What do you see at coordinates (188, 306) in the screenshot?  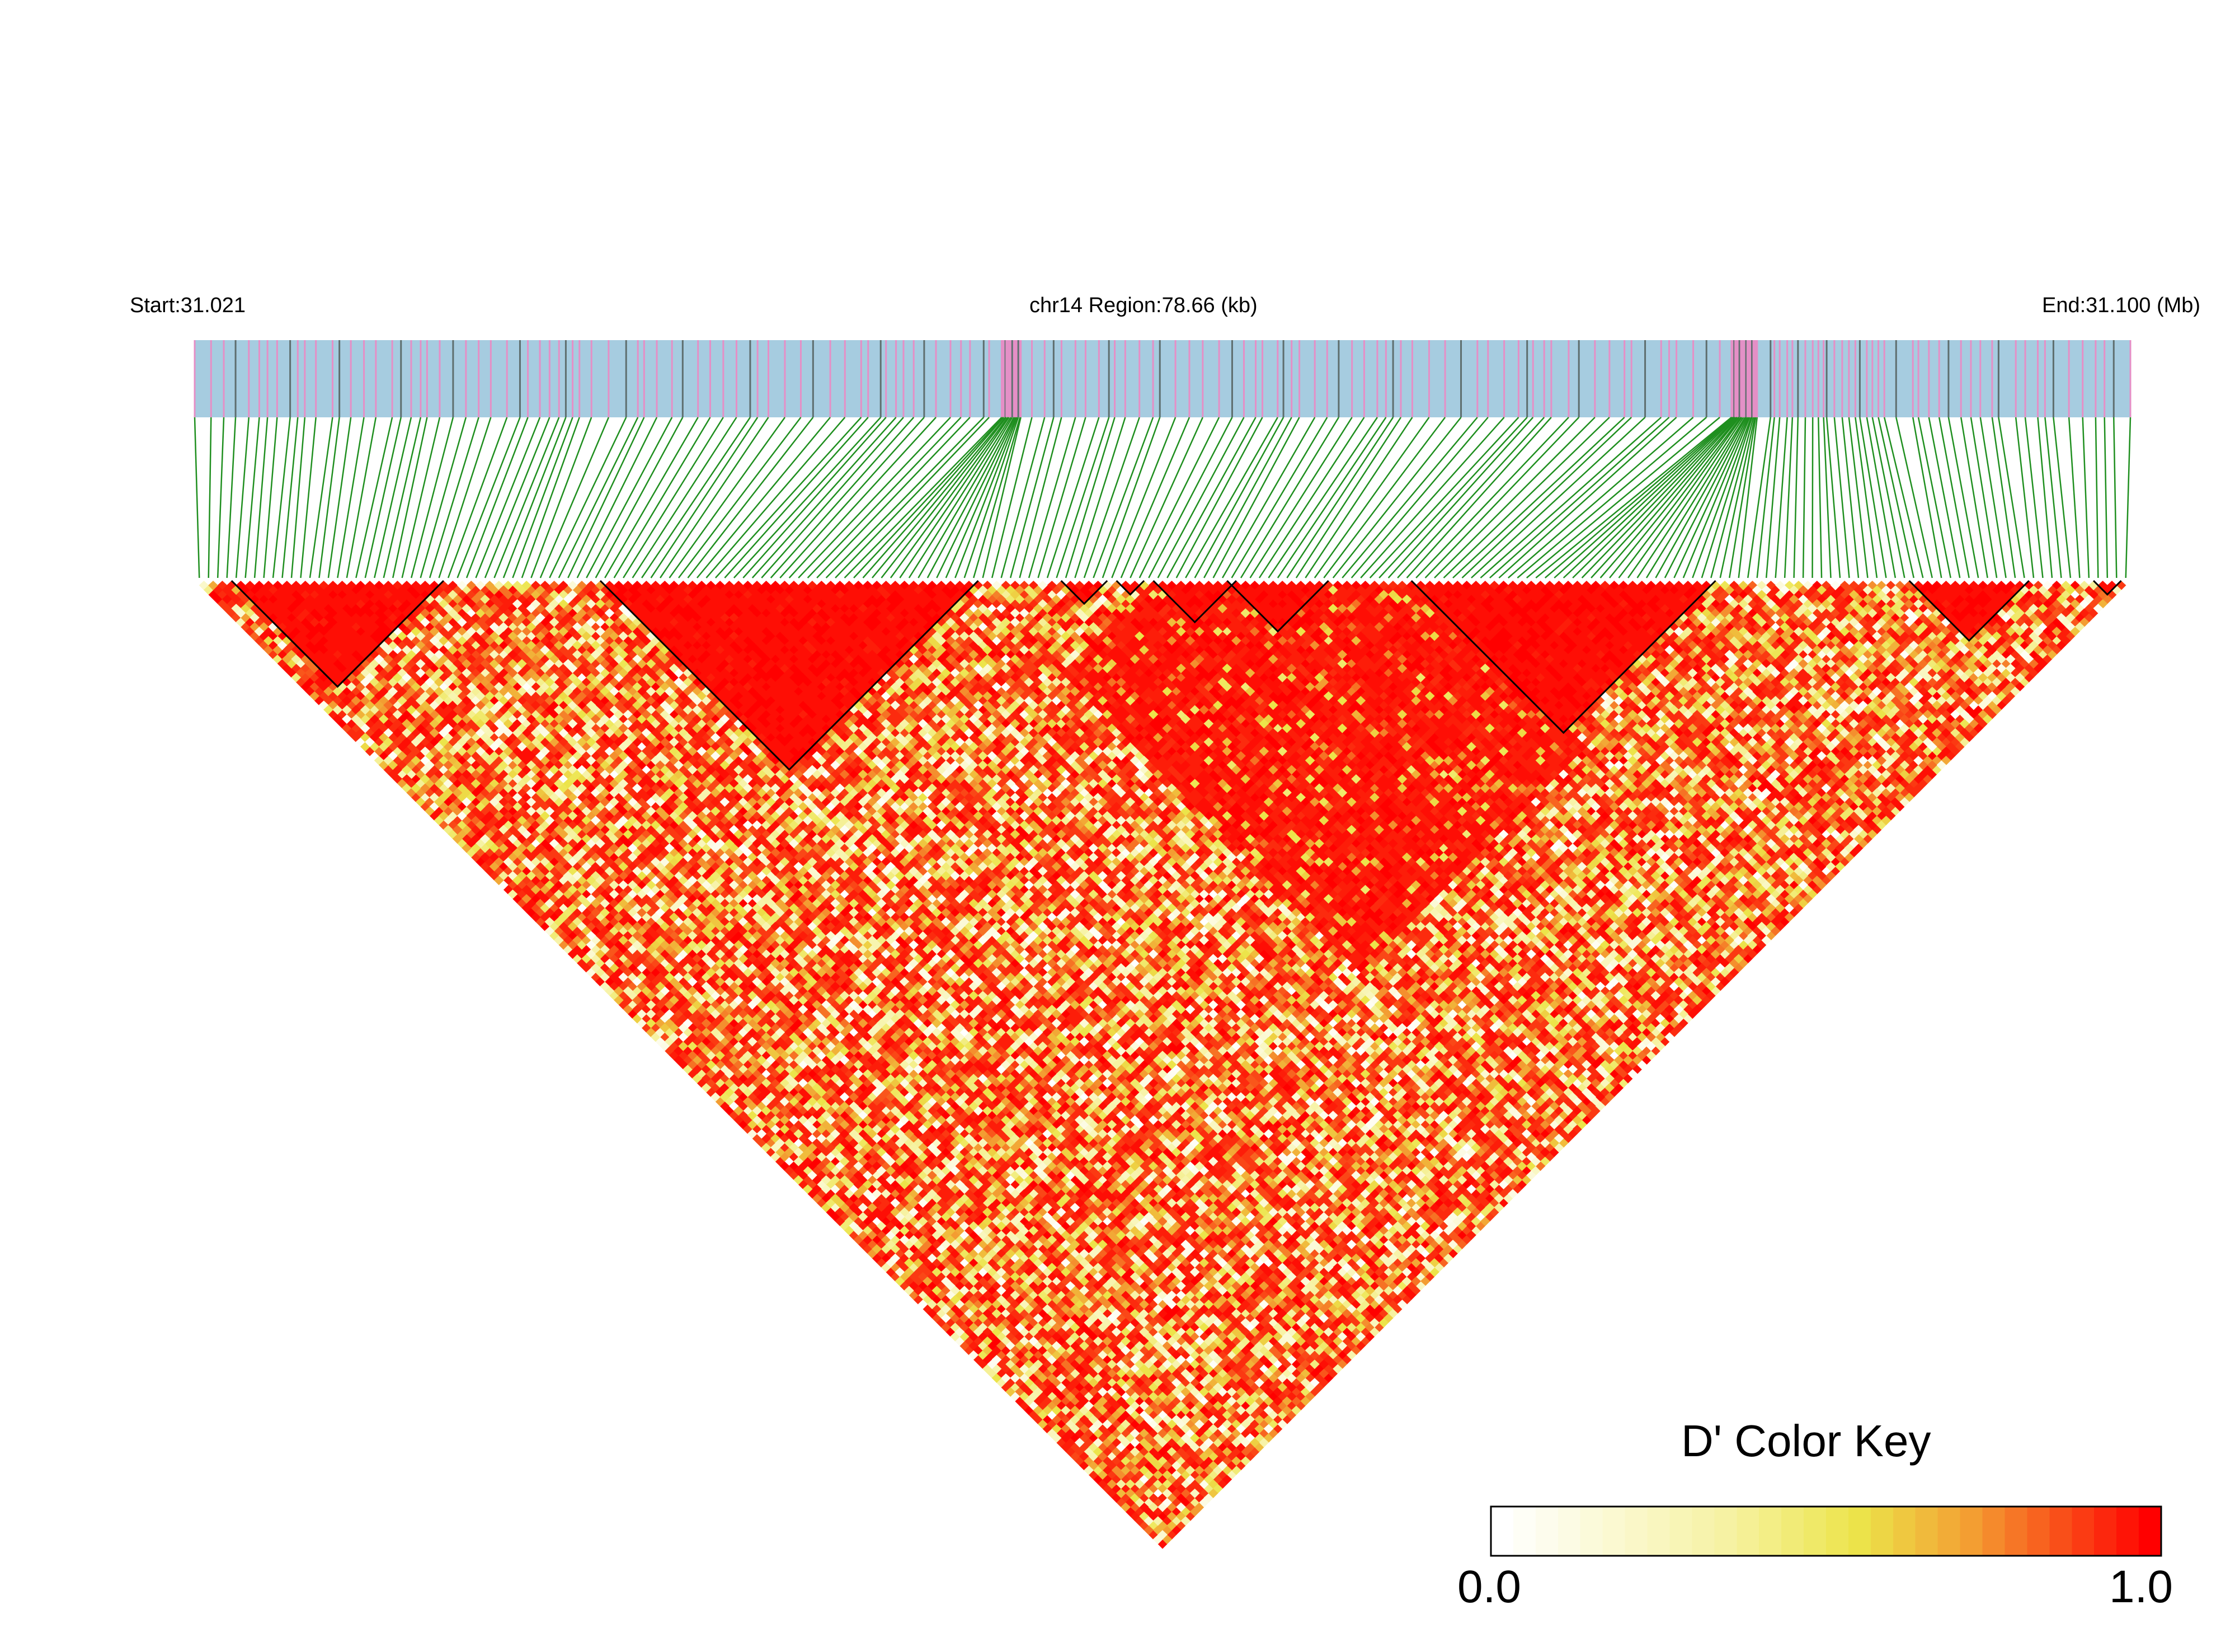 I see `start-label: Start:31.021` at bounding box center [188, 306].